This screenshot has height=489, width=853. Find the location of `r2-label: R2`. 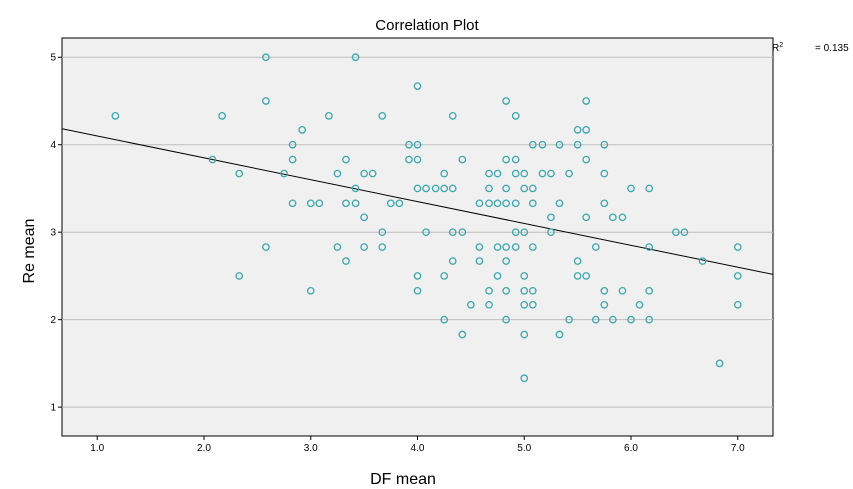

r2-label: R2 is located at coordinates (777, 48).